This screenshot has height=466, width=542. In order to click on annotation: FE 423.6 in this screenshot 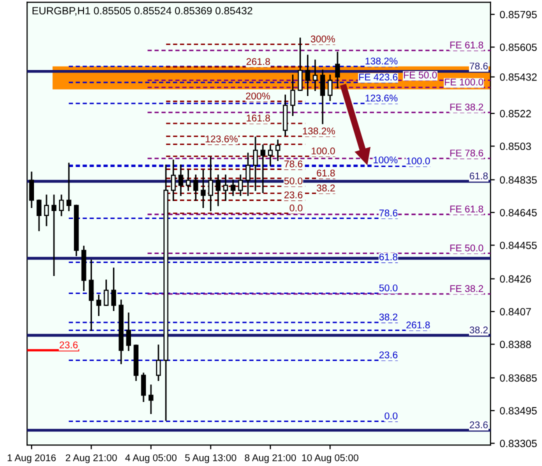, I will do `click(378, 77)`.